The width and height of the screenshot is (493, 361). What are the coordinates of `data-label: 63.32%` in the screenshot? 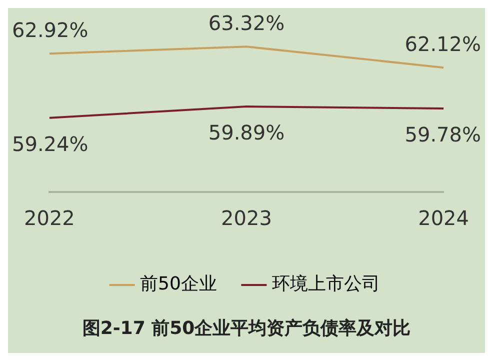 It's located at (246, 22).